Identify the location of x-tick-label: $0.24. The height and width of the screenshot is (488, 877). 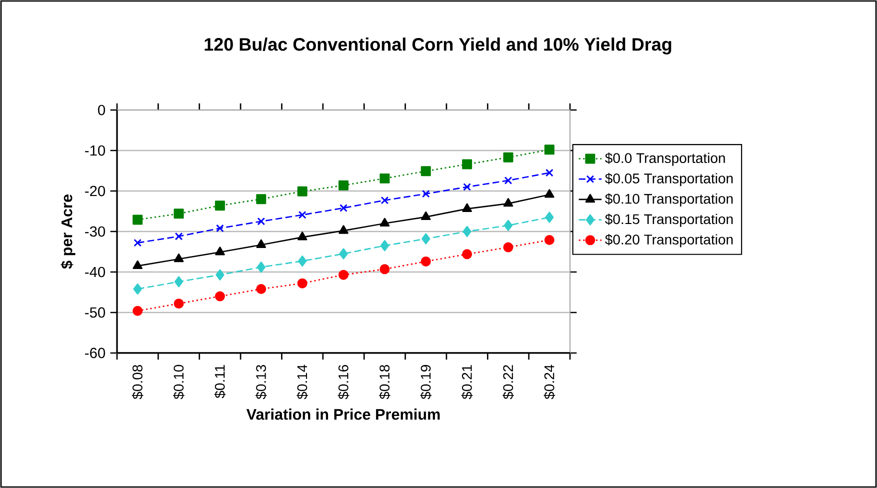
(550, 382).